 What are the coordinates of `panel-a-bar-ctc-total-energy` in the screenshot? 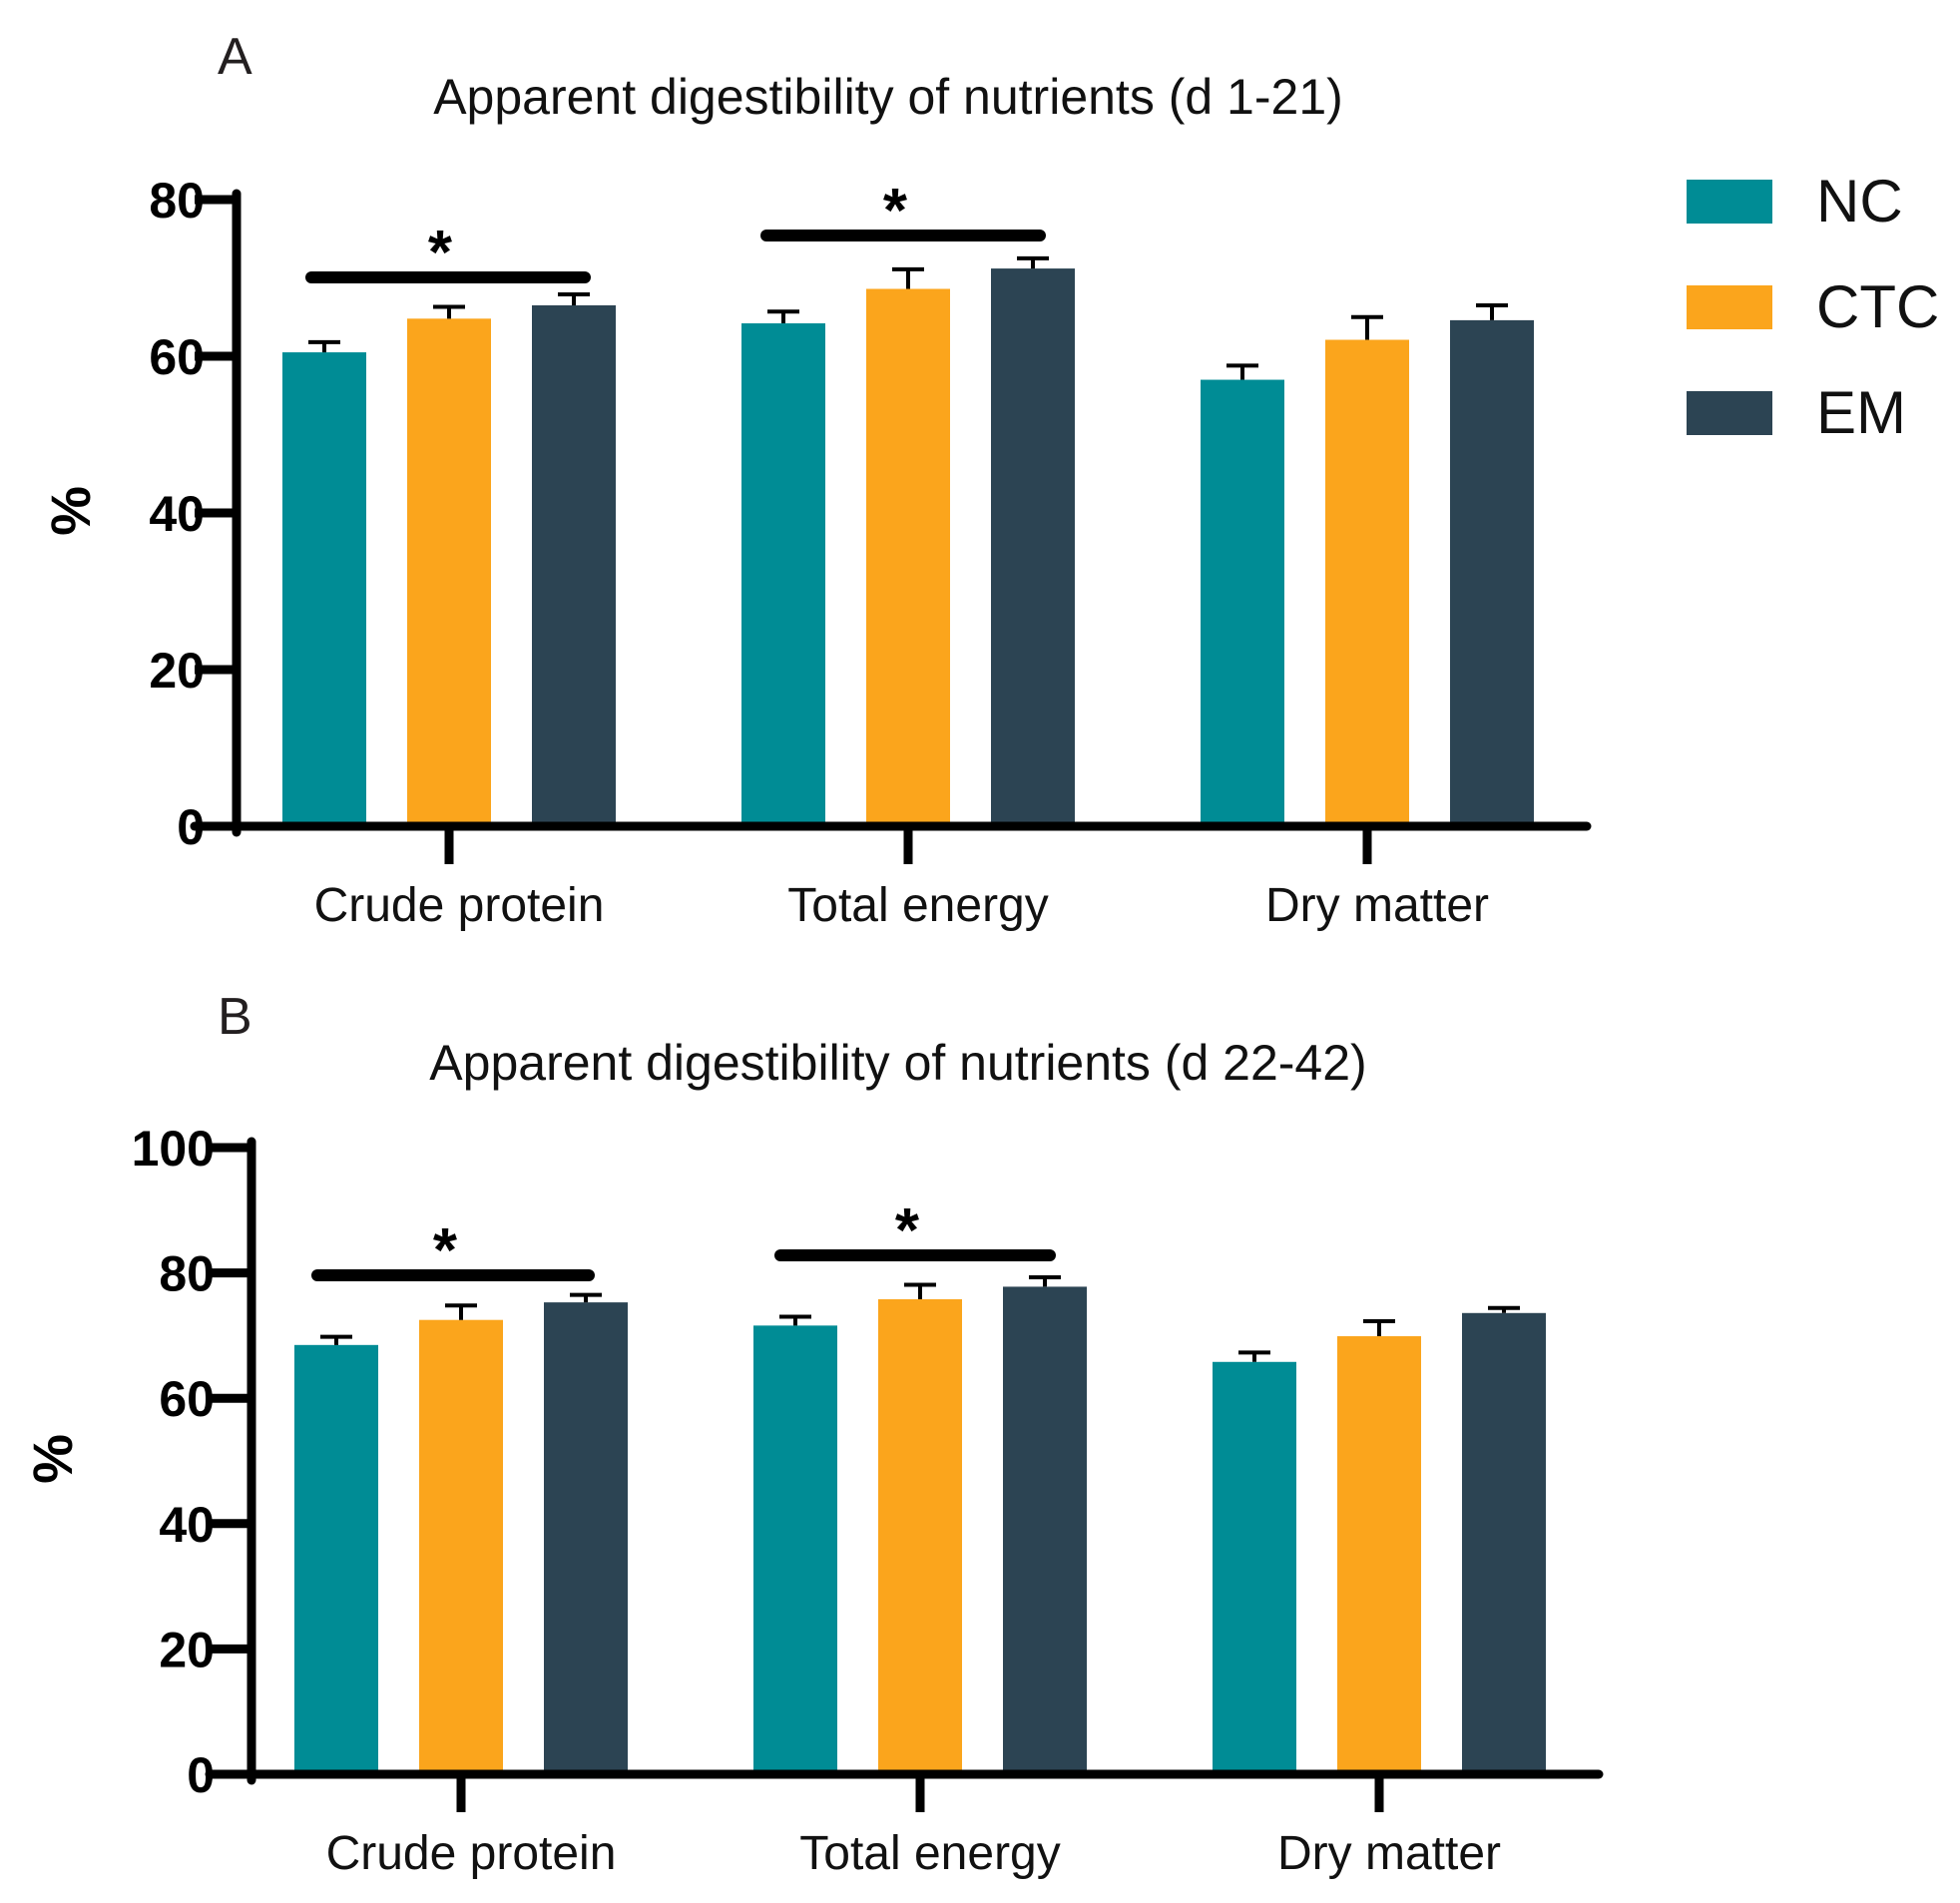 It's located at (908, 557).